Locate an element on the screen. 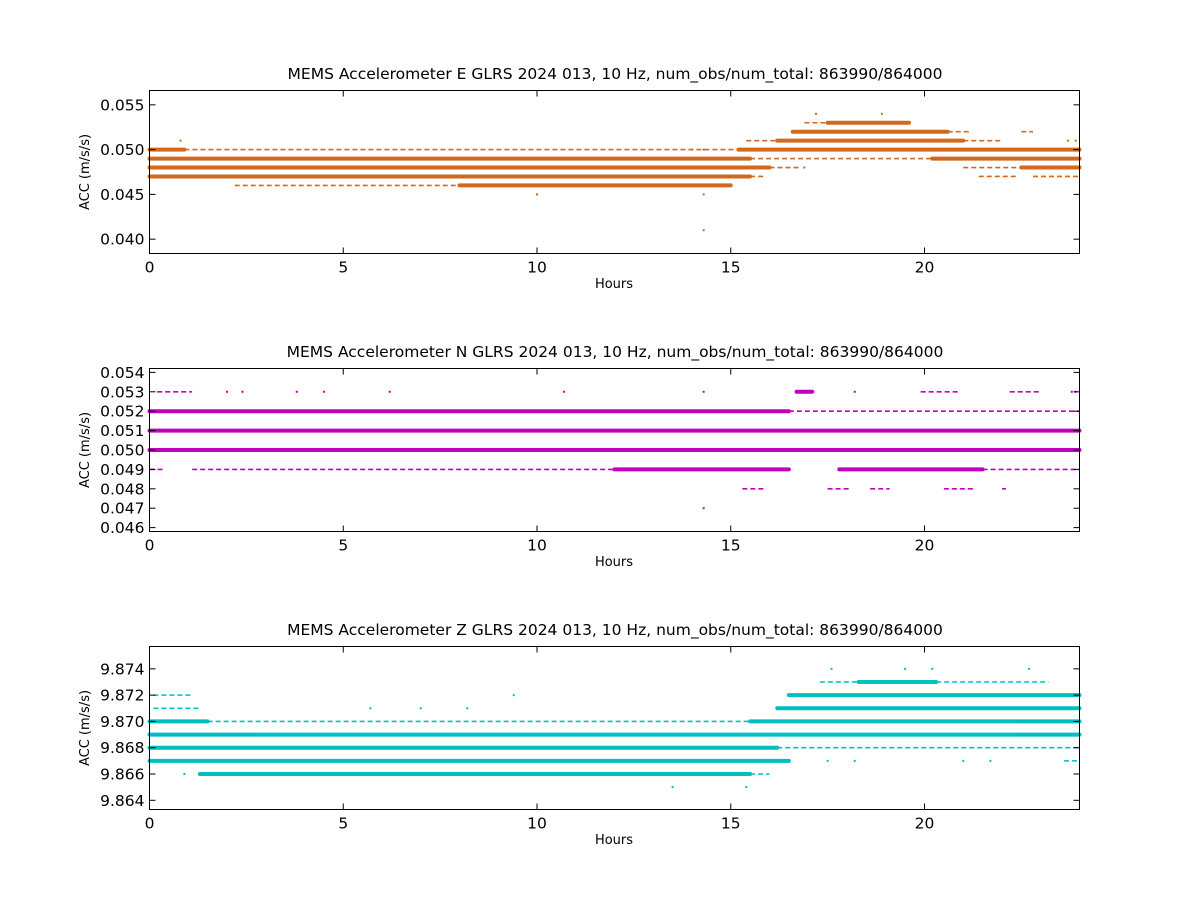 The image size is (1200, 900). y-tick-label-e-2: 0.050 is located at coordinates (122, 150).